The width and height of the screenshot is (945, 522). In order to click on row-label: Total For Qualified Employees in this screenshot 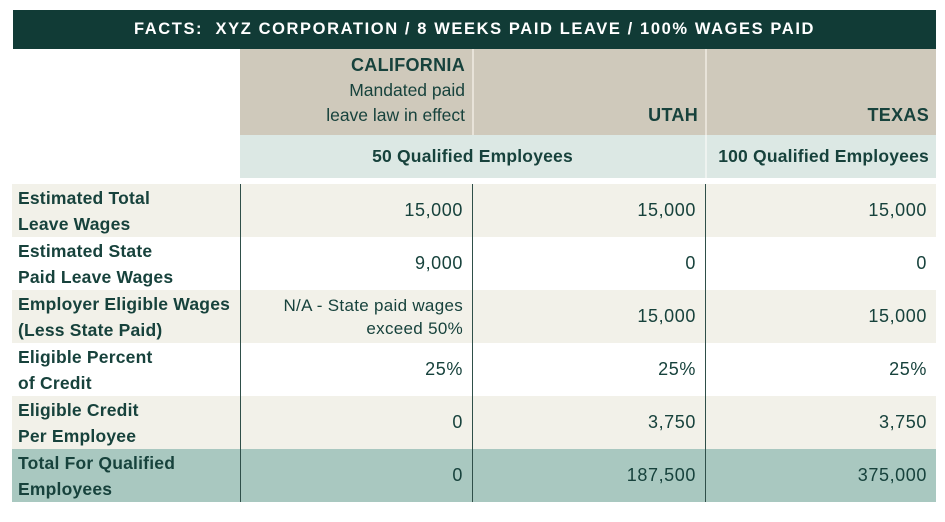, I will do `click(97, 475)`.